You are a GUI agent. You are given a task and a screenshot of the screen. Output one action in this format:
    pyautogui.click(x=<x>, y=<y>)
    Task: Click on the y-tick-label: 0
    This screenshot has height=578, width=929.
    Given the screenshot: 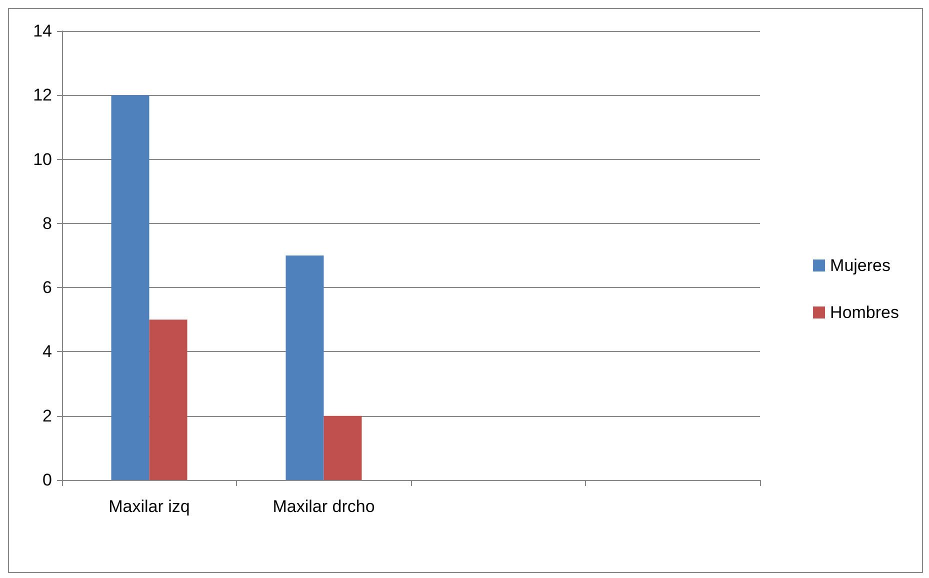 What is the action you would take?
    pyautogui.click(x=47, y=480)
    